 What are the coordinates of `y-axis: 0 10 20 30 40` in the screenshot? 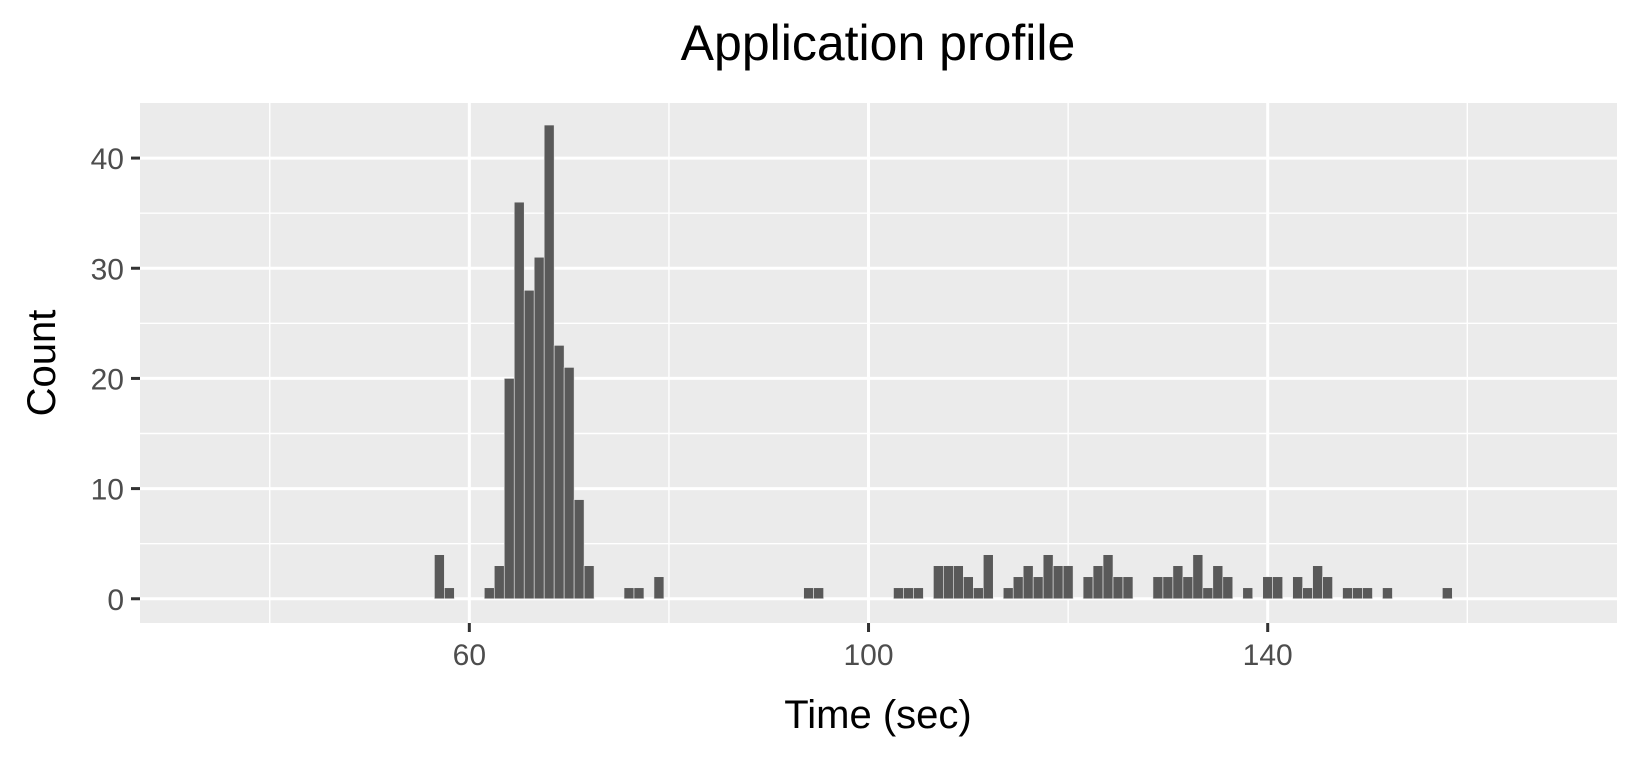 It's located at (115, 380).